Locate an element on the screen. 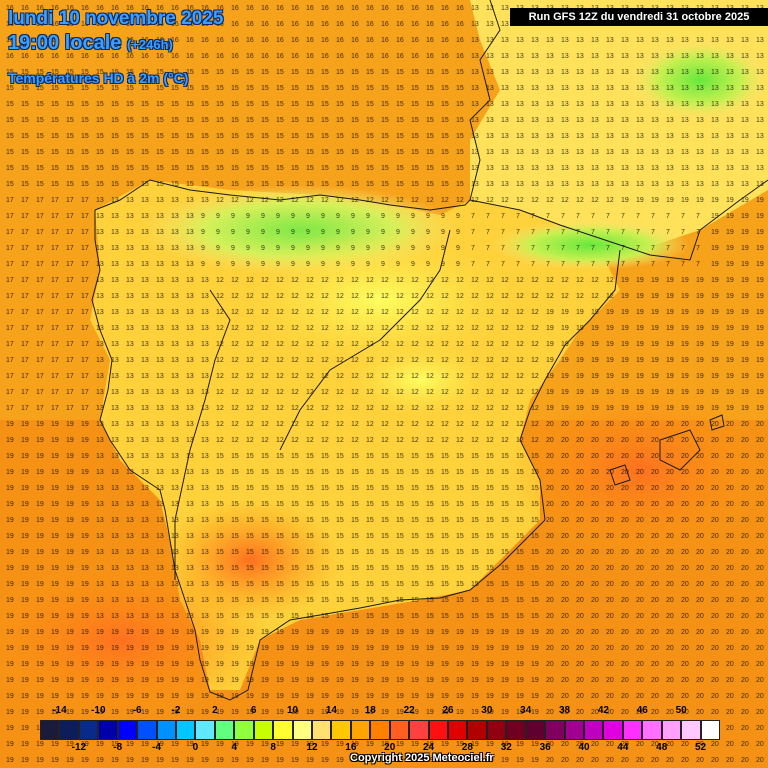 The image size is (768, 768). legend-label-bottom: 16 is located at coordinates (350, 747).